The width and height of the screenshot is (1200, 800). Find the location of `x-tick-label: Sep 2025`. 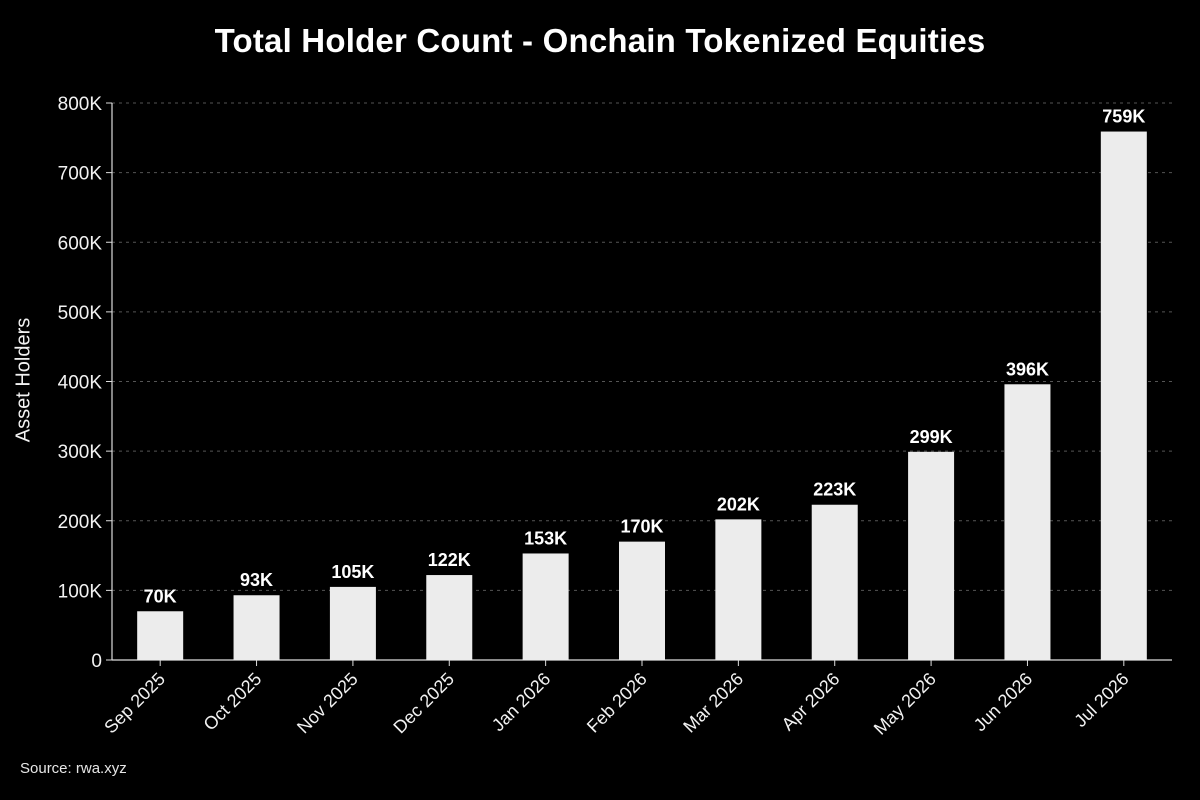

x-tick-label: Sep 2025 is located at coordinates (134, 703).